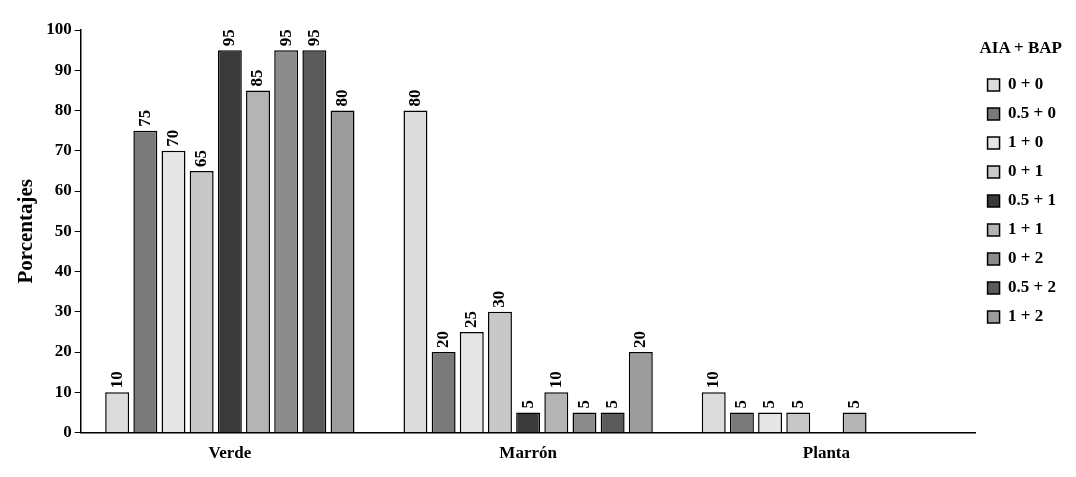  Describe the element at coordinates (59, 29) in the screenshot. I see `y-tick-label: 100` at that location.